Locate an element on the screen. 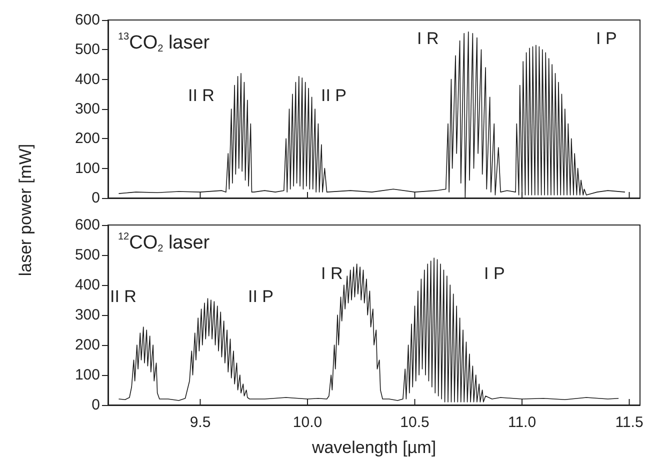 The width and height of the screenshot is (659, 466). x-tick-label: 10.5 is located at coordinates (415, 422).